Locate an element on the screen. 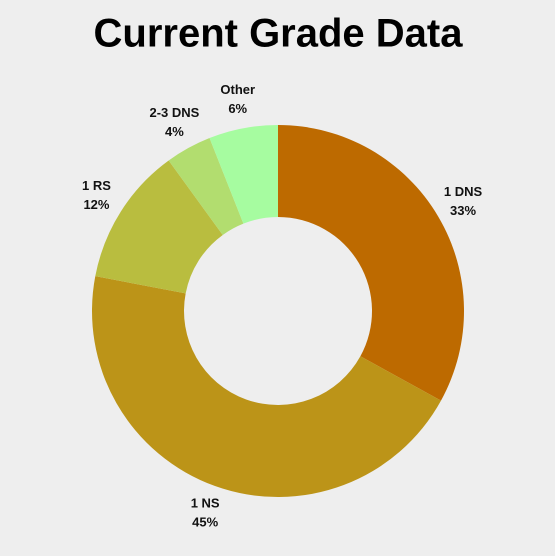 The image size is (555, 556). slice-label: 2-3 DNS is located at coordinates (174, 112).